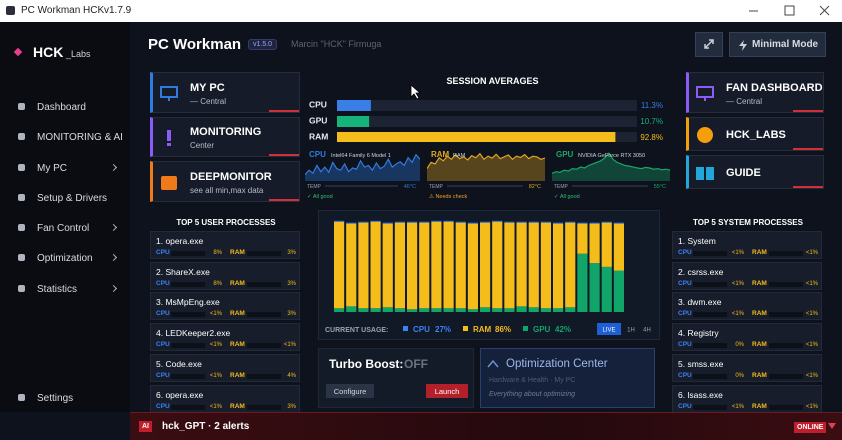 The image size is (842, 440). I want to click on brand-sub: _Labs, so click(78, 54).